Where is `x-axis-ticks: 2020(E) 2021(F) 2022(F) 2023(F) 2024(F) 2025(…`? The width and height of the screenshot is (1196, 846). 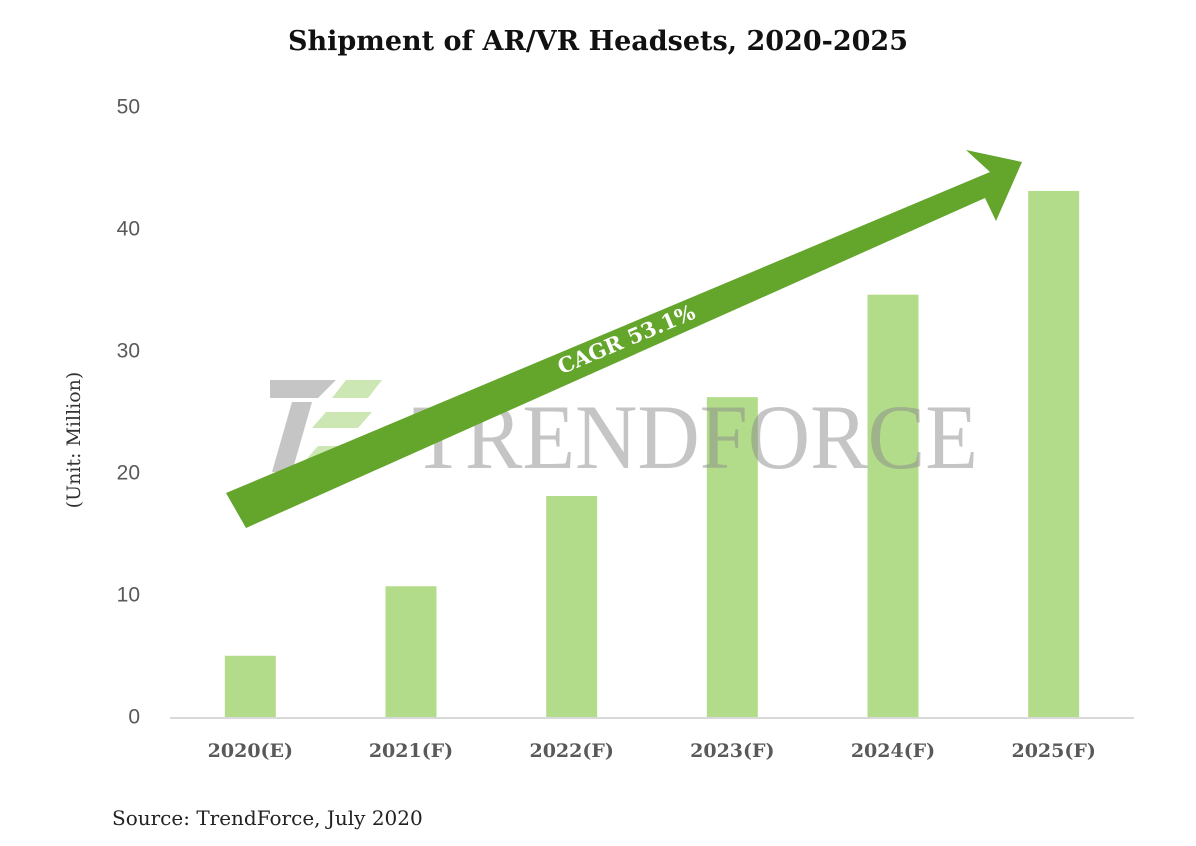
x-axis-ticks: 2020(E) 2021(F) 2022(F) 2023(F) 2024(F) 2025(… is located at coordinates (652, 751).